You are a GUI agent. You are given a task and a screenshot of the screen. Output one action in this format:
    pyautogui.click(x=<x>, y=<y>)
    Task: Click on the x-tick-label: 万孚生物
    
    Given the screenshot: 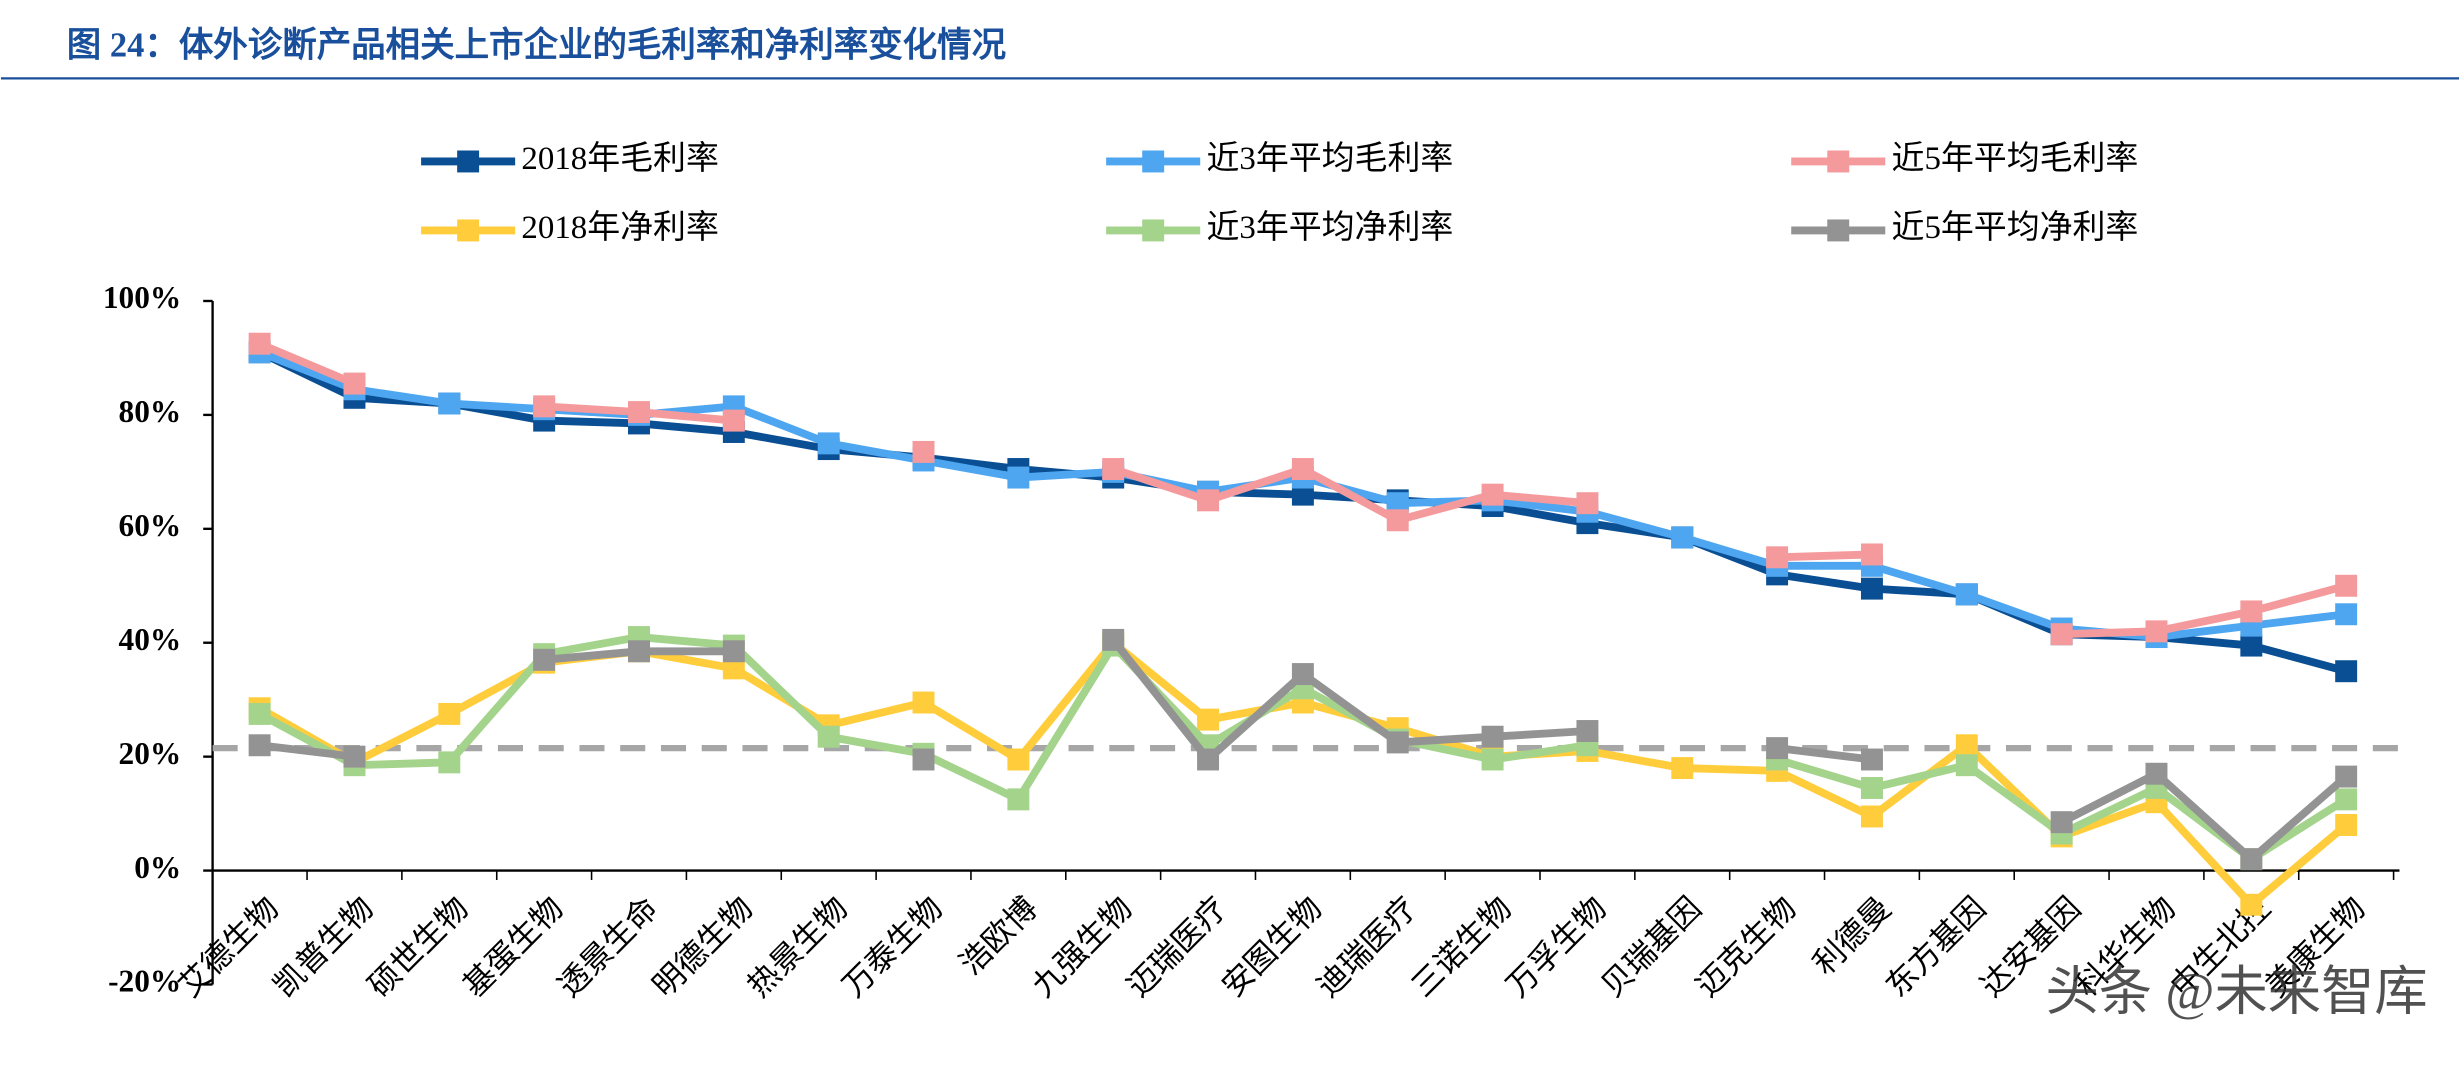 What is the action you would take?
    pyautogui.click(x=1556, y=946)
    